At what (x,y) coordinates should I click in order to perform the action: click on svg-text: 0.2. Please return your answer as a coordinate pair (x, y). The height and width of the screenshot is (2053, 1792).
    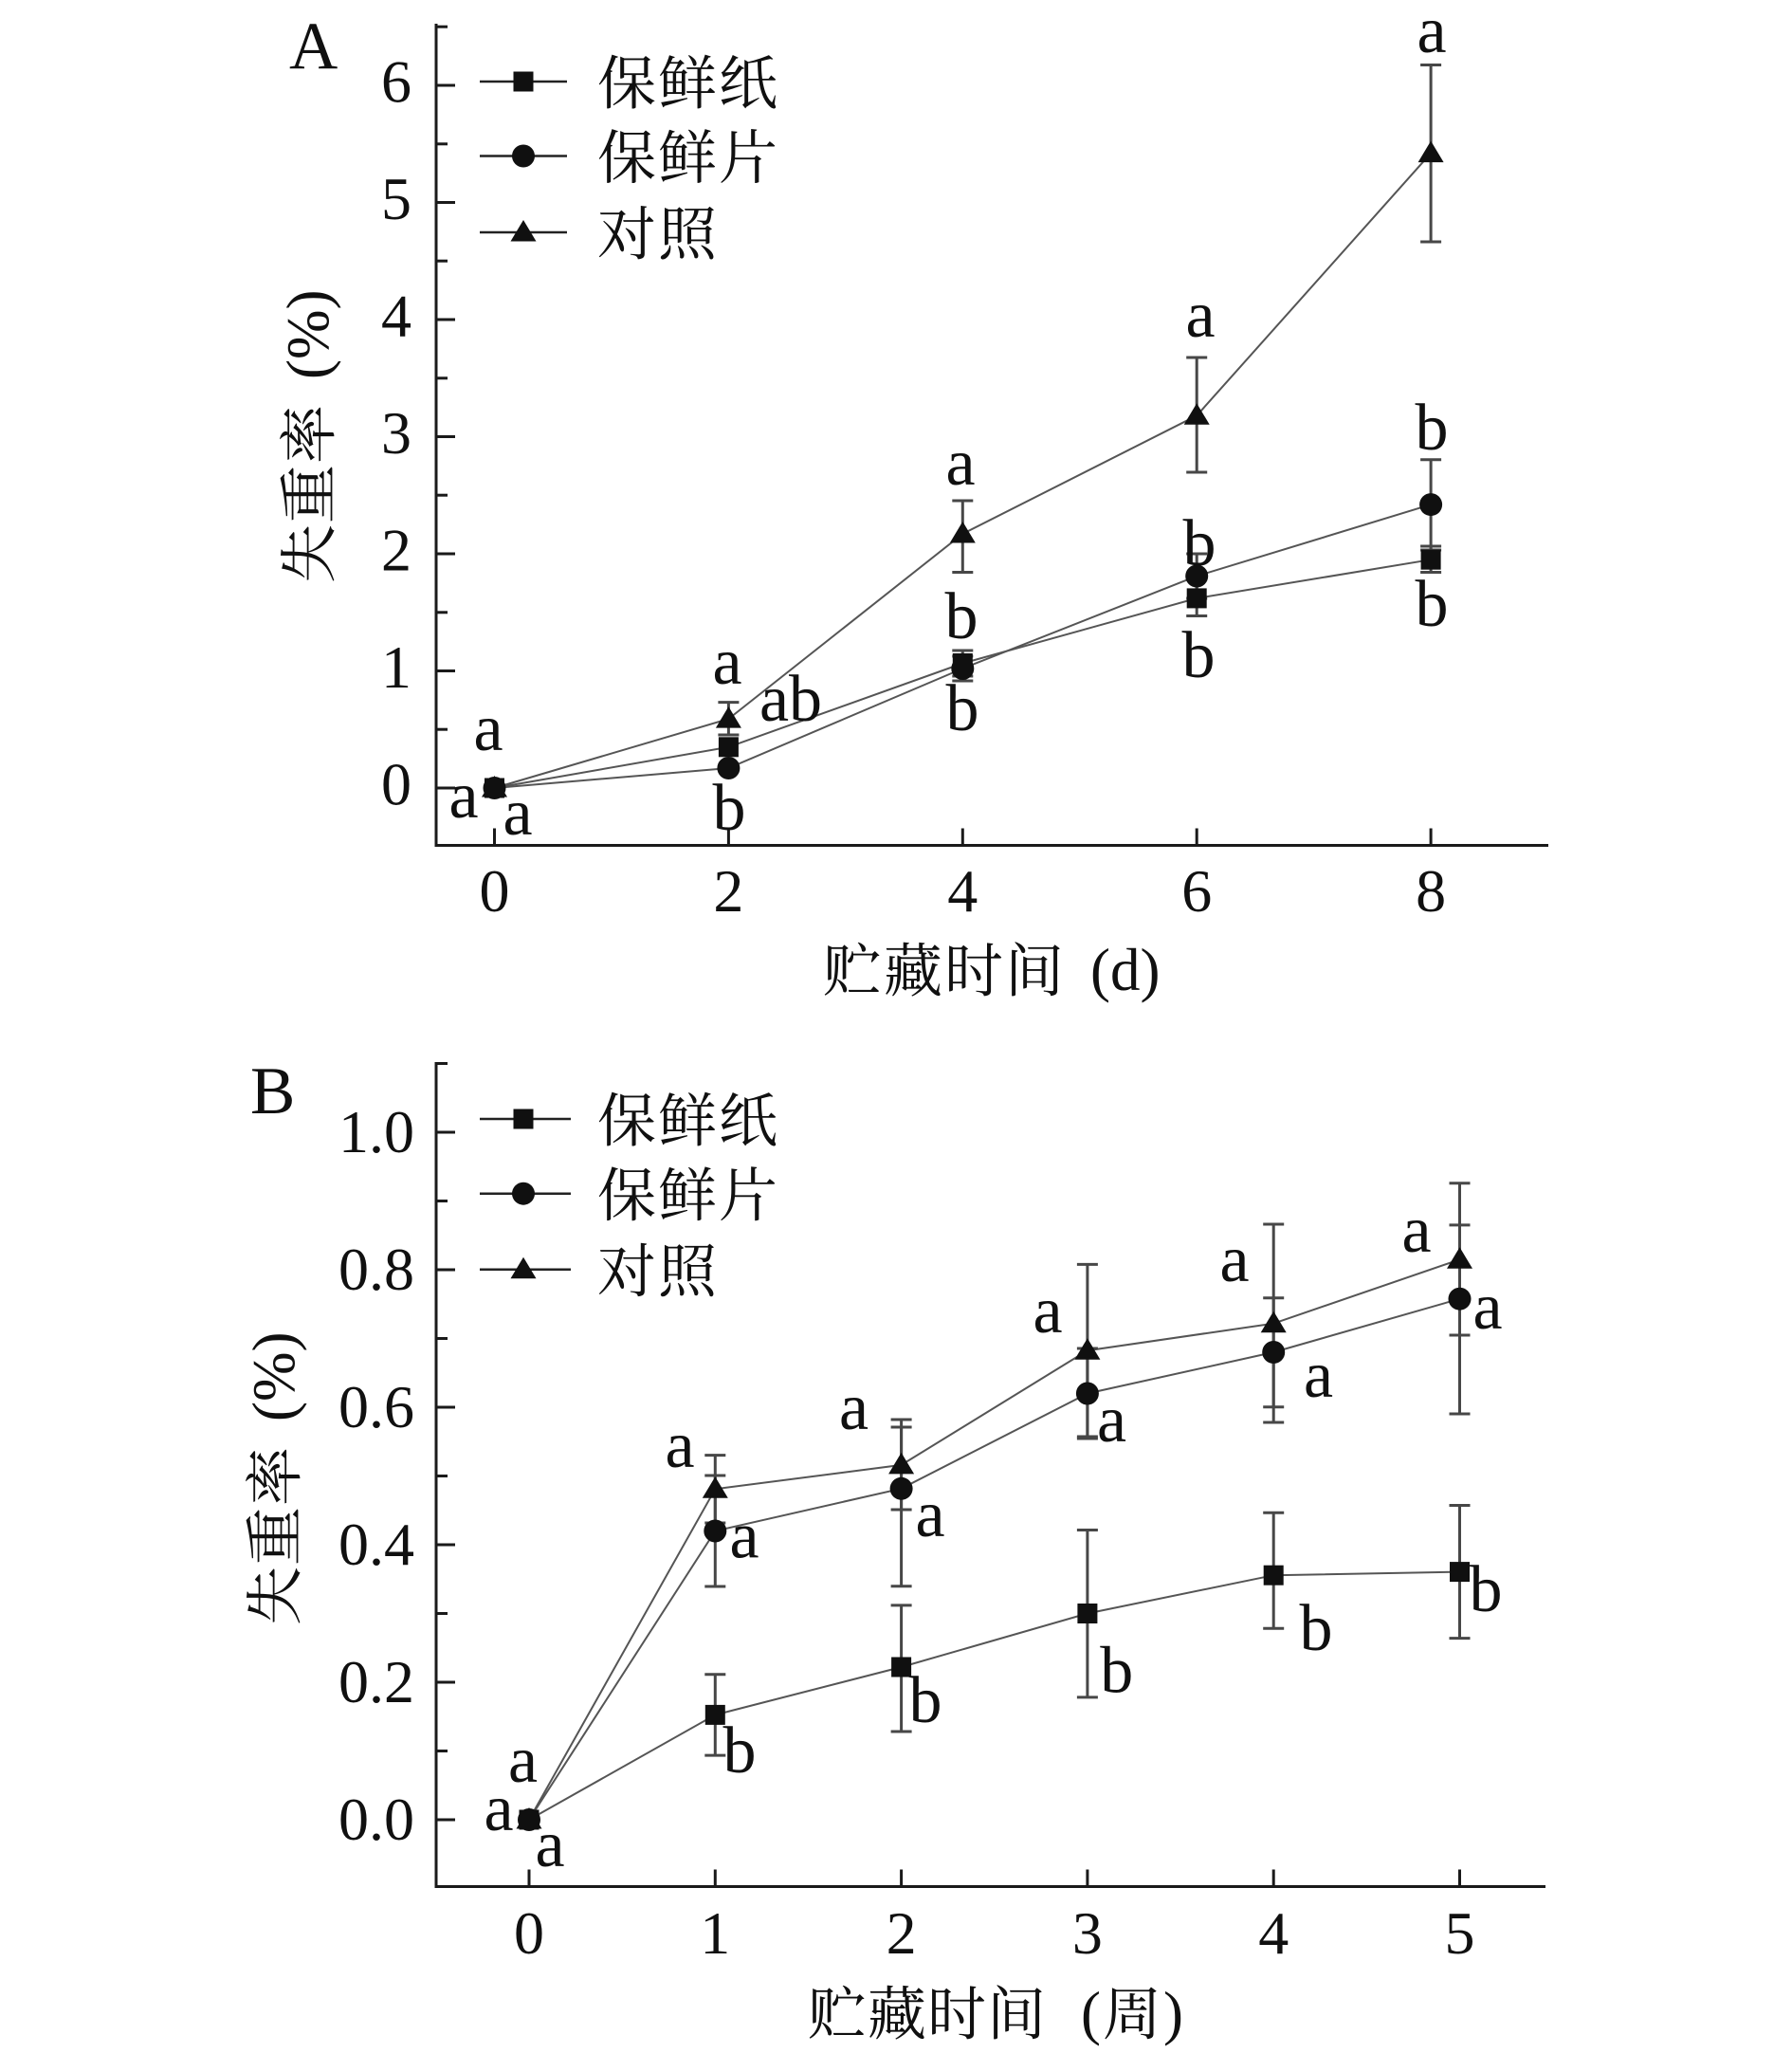
    Looking at the image, I should click on (376, 1681).